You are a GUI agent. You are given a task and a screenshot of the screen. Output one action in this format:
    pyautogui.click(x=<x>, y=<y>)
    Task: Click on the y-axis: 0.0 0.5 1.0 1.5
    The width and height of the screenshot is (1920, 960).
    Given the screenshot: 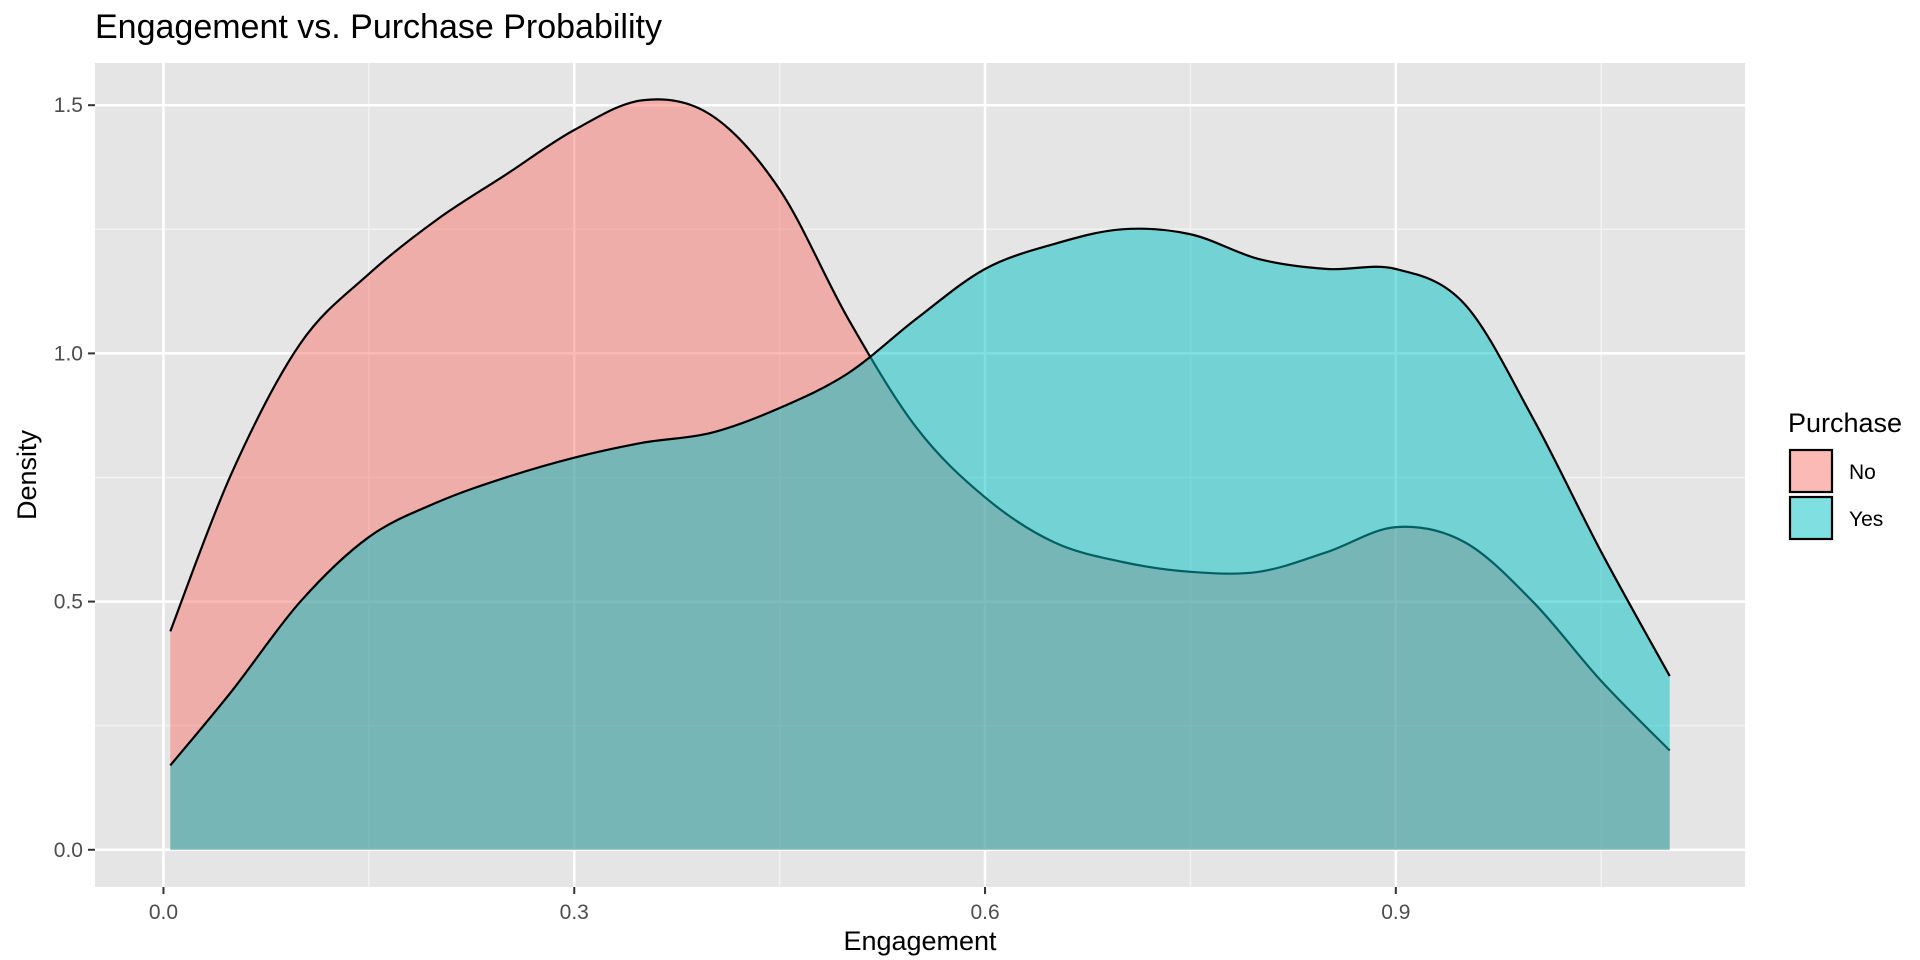 What is the action you would take?
    pyautogui.click(x=74, y=478)
    